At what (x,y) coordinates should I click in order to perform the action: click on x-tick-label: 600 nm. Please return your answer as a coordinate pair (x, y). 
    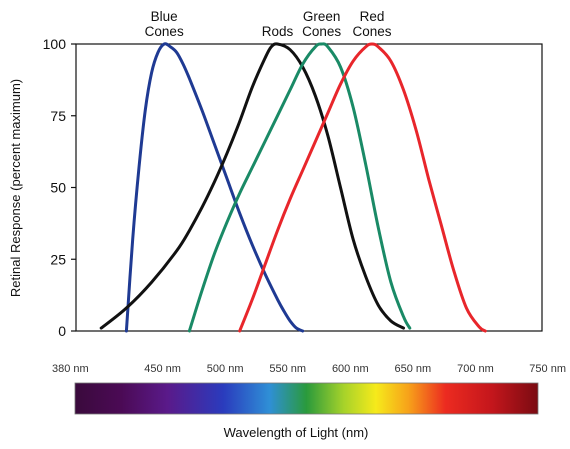
    Looking at the image, I should click on (350, 369).